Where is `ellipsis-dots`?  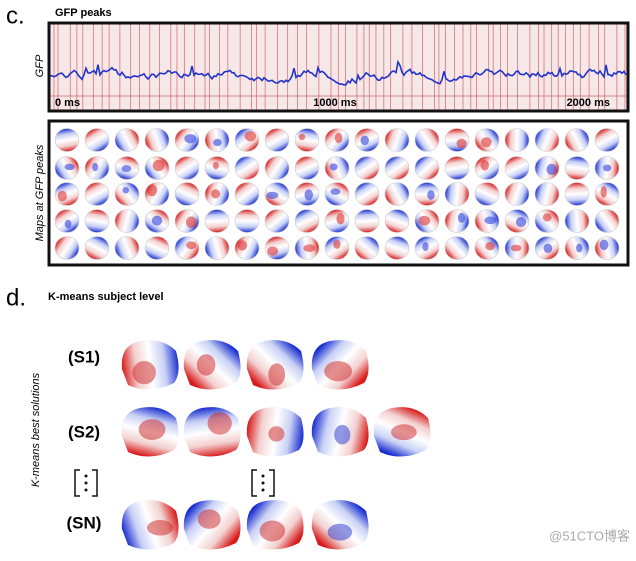
ellipsis-dots is located at coordinates (174, 483).